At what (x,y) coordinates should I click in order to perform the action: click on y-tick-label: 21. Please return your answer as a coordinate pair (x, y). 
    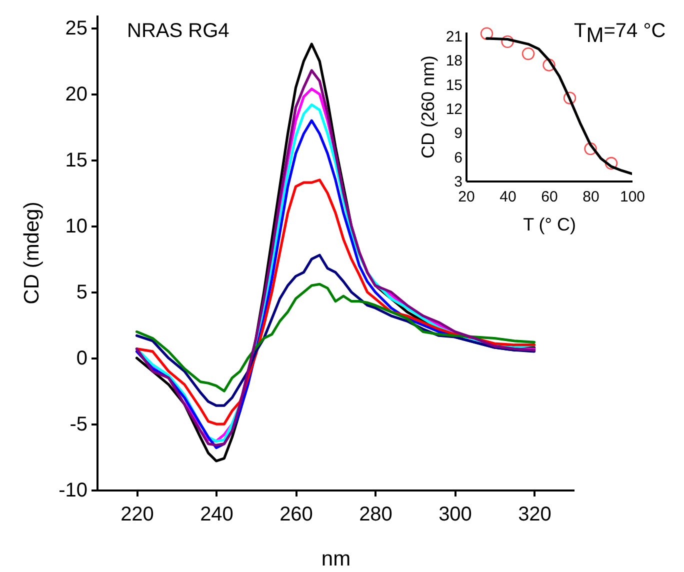
    Looking at the image, I should click on (454, 37).